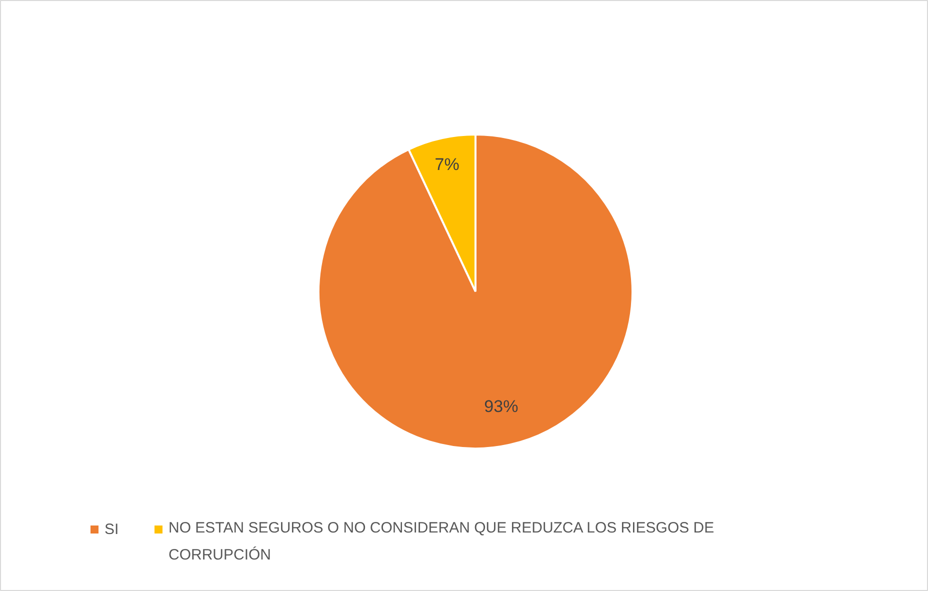  I want to click on data-label: 7%, so click(447, 164).